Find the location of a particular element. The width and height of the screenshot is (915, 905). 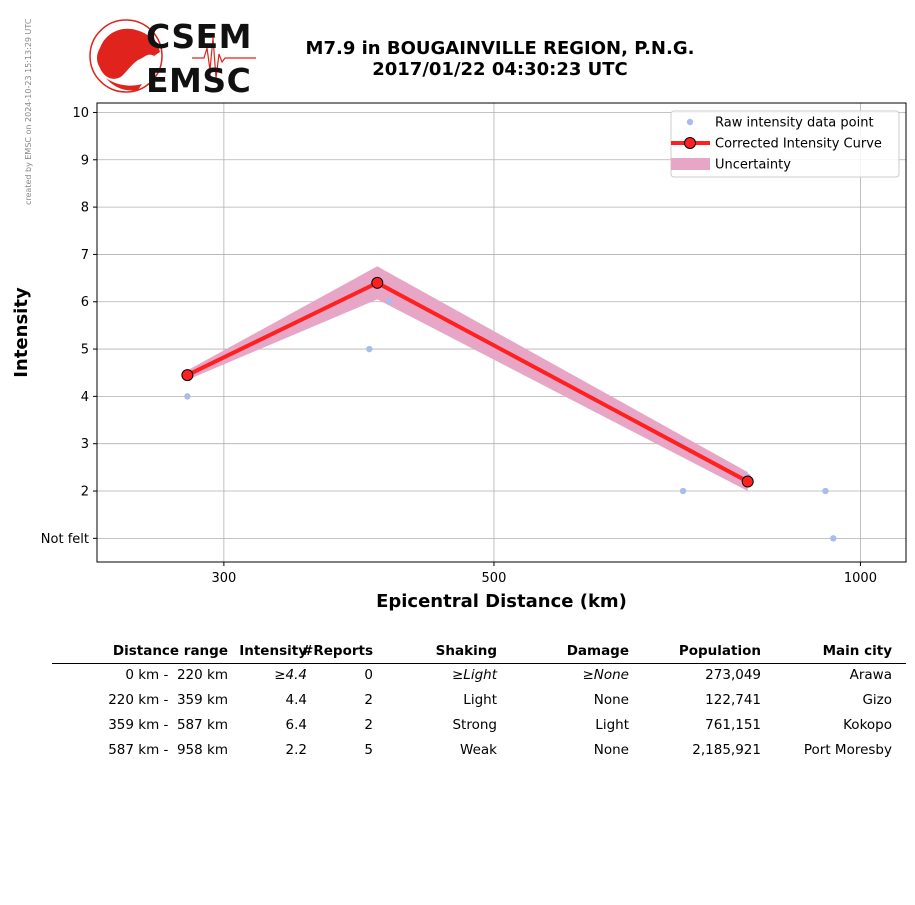

header-reports: #Reports is located at coordinates (337, 651).